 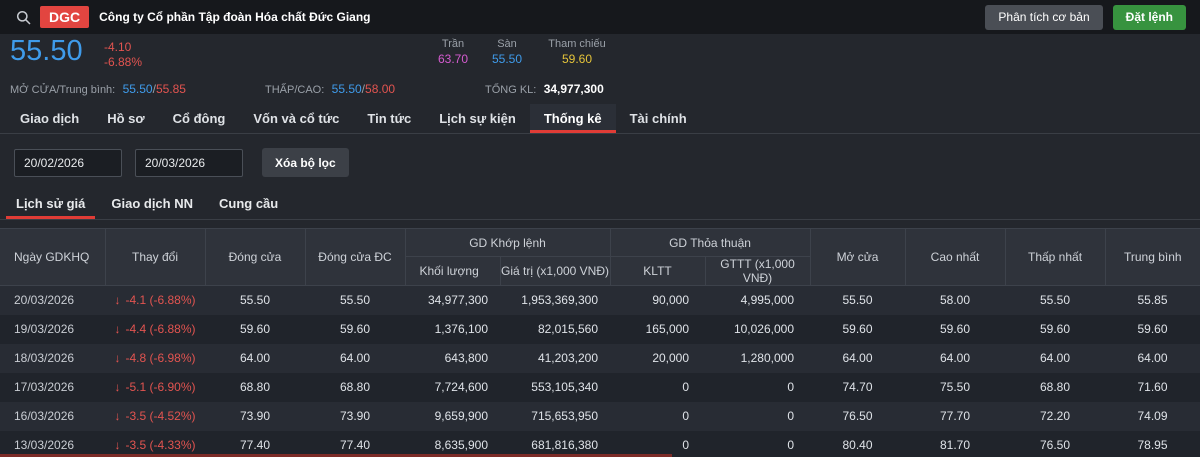 I want to click on ticker-badge: DGC, so click(x=65, y=17).